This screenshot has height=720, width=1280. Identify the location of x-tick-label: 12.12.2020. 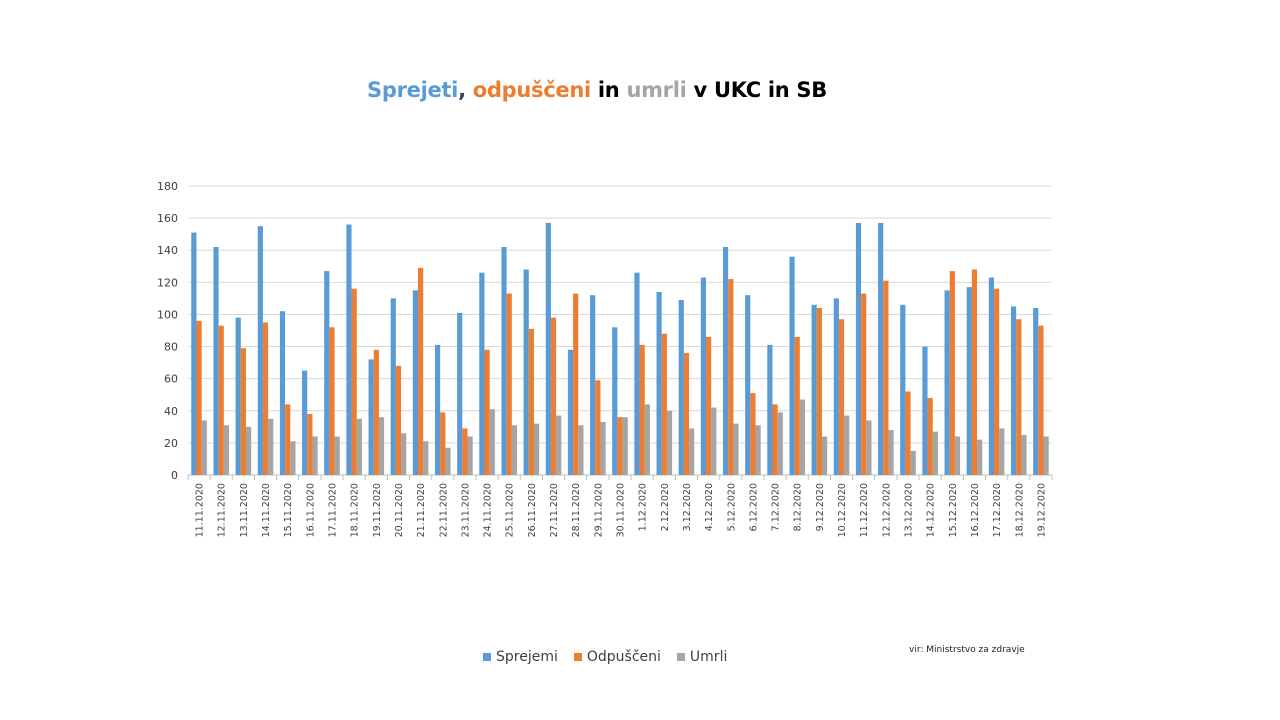
(886, 510).